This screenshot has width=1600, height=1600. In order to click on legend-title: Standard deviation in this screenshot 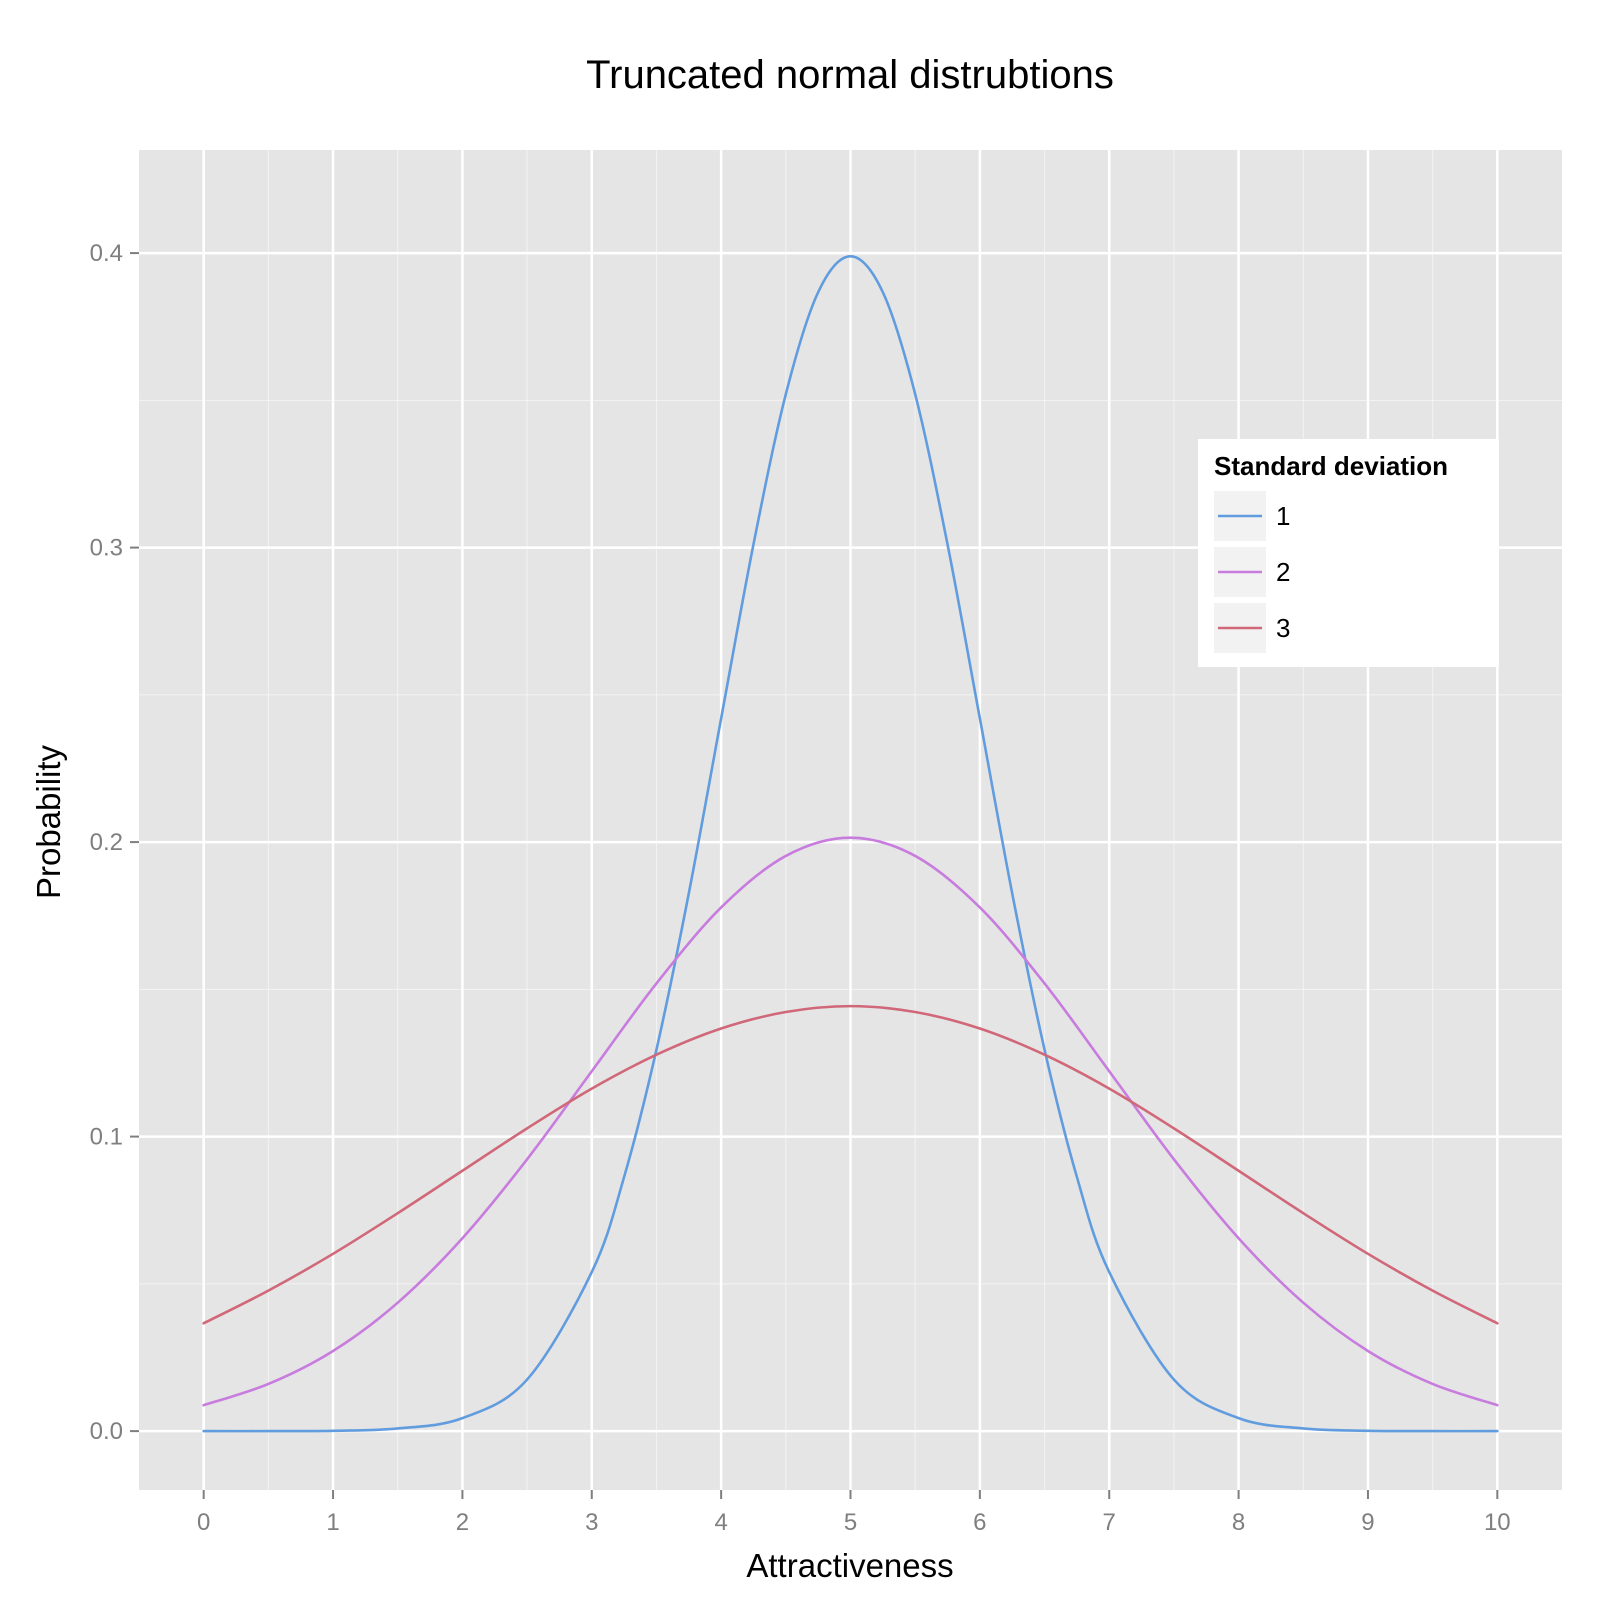, I will do `click(1331, 466)`.